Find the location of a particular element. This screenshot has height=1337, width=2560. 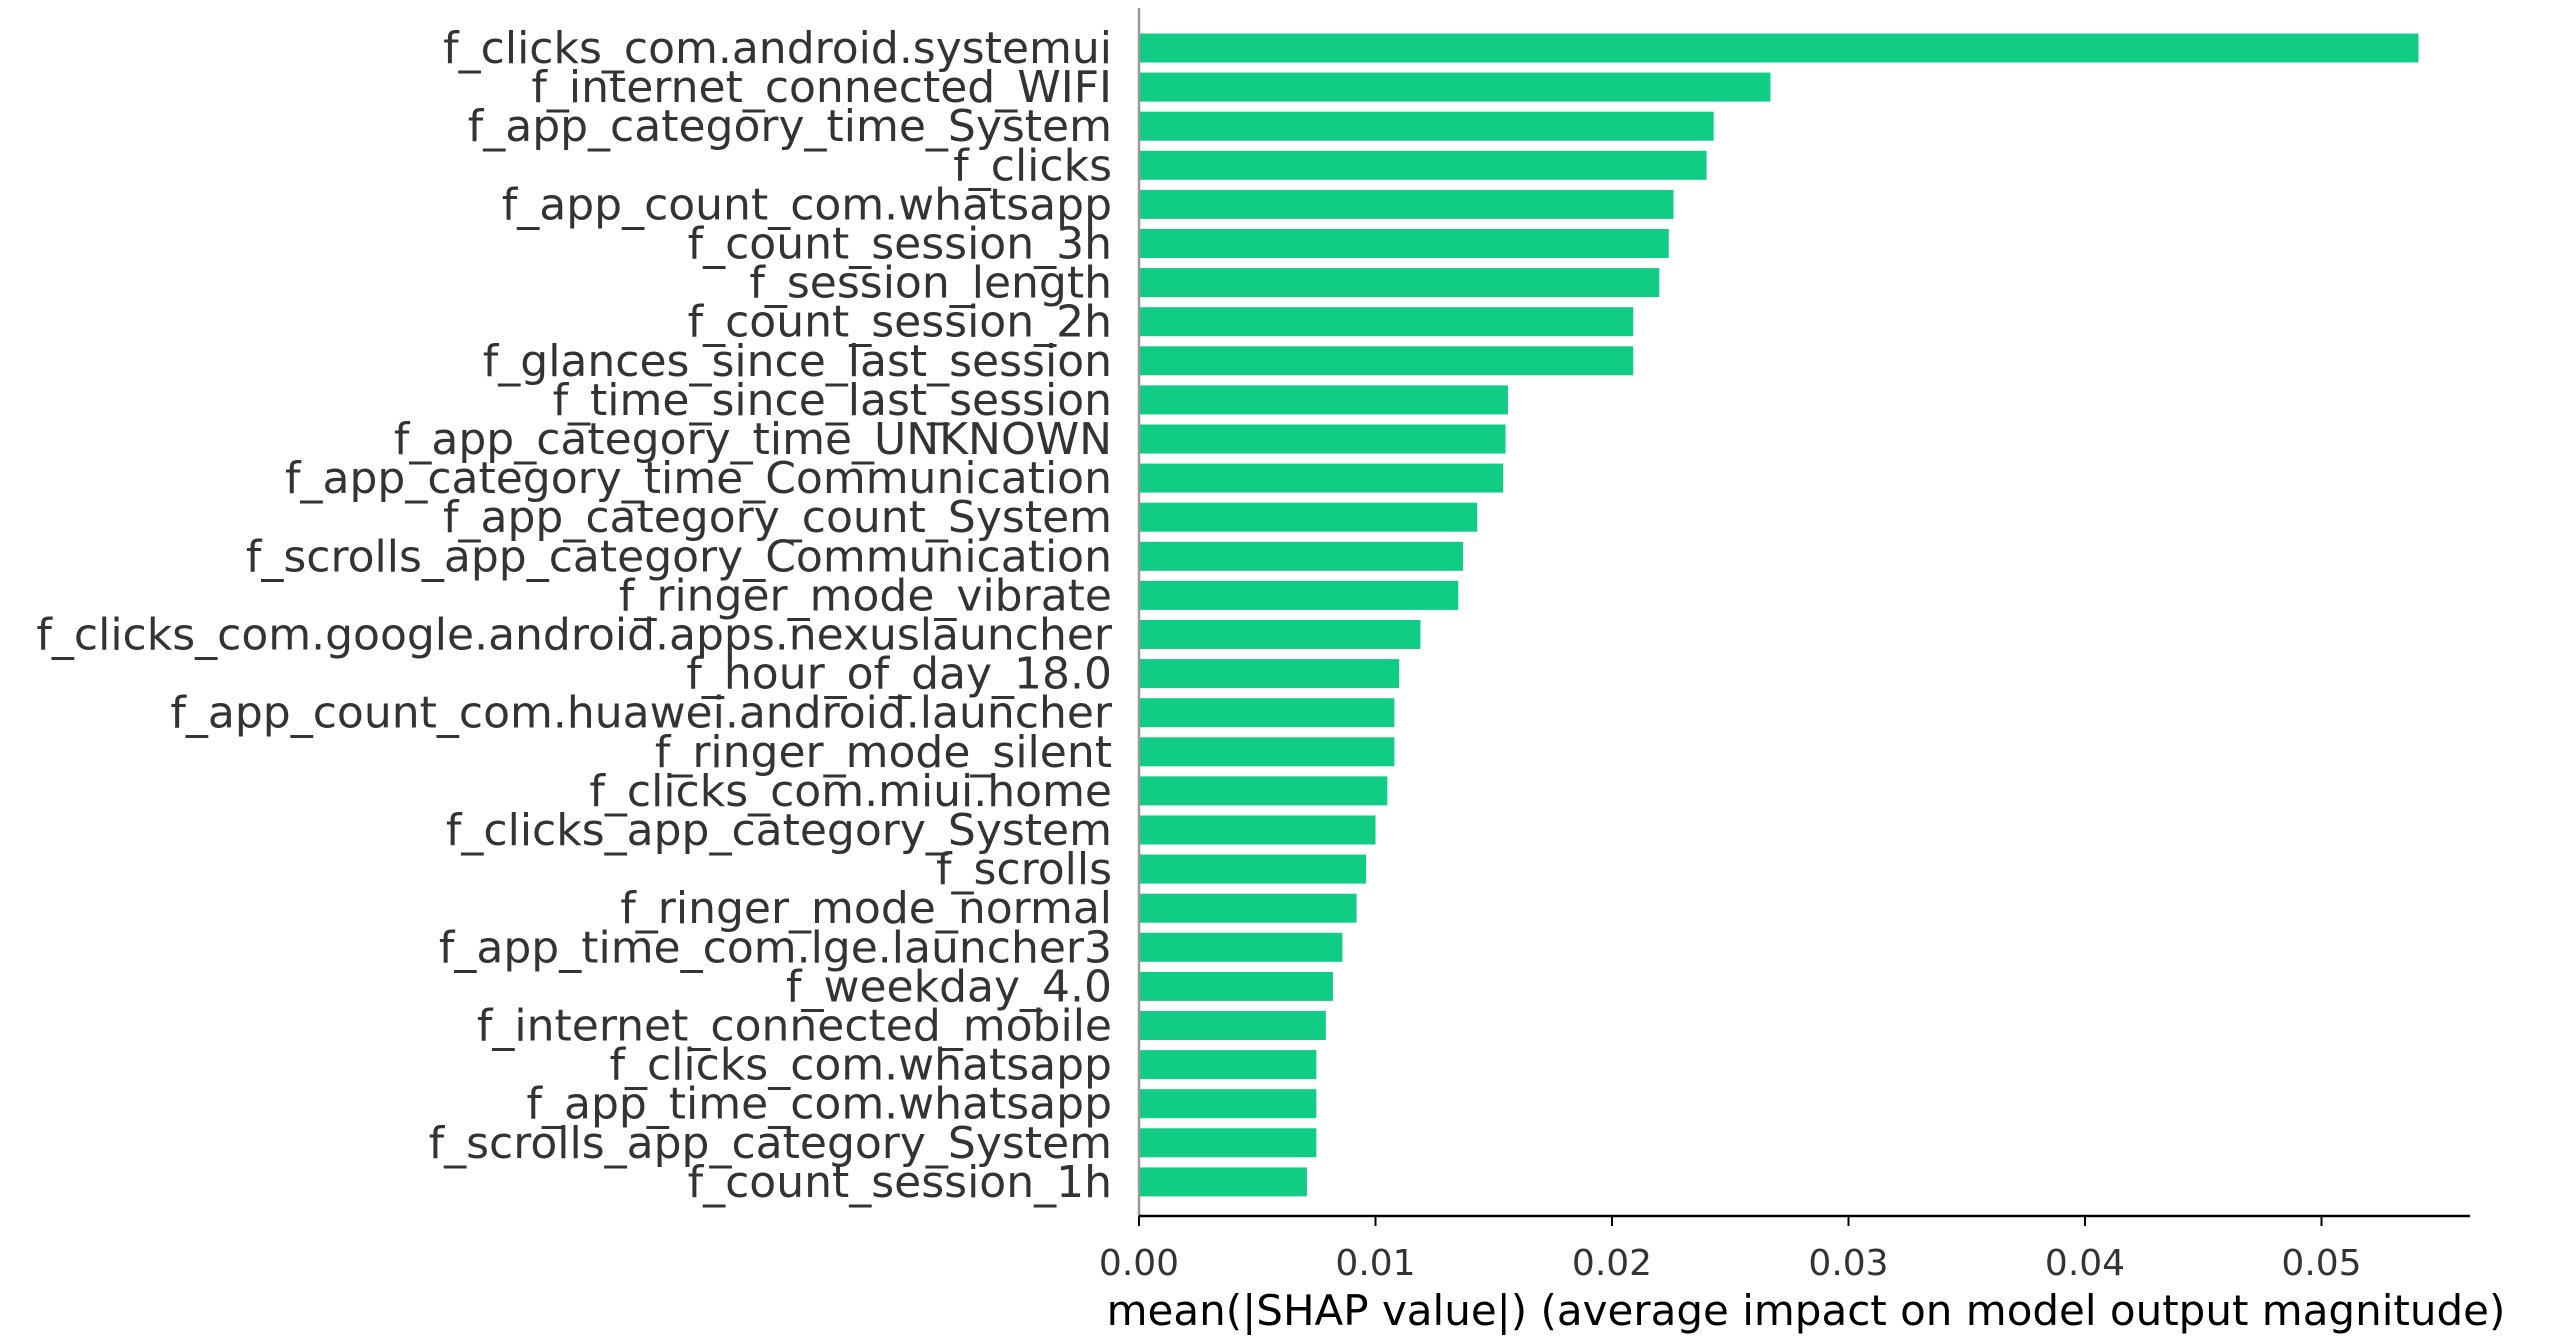

feature-label: f_app_count_com.huawei.android.launcher is located at coordinates (641, 713).